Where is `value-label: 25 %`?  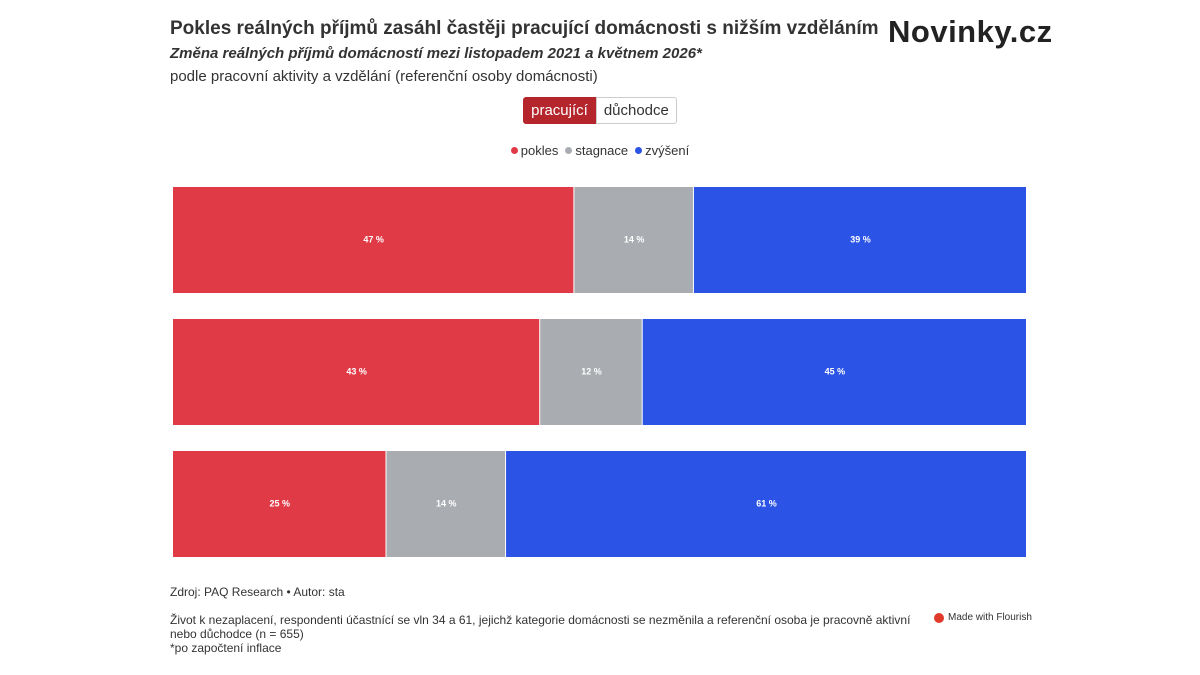
value-label: 25 % is located at coordinates (279, 503).